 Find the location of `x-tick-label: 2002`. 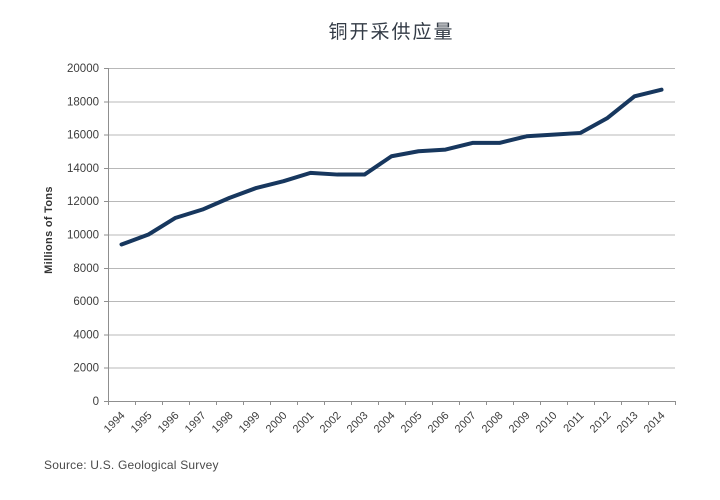

x-tick-label: 2002 is located at coordinates (331, 423).